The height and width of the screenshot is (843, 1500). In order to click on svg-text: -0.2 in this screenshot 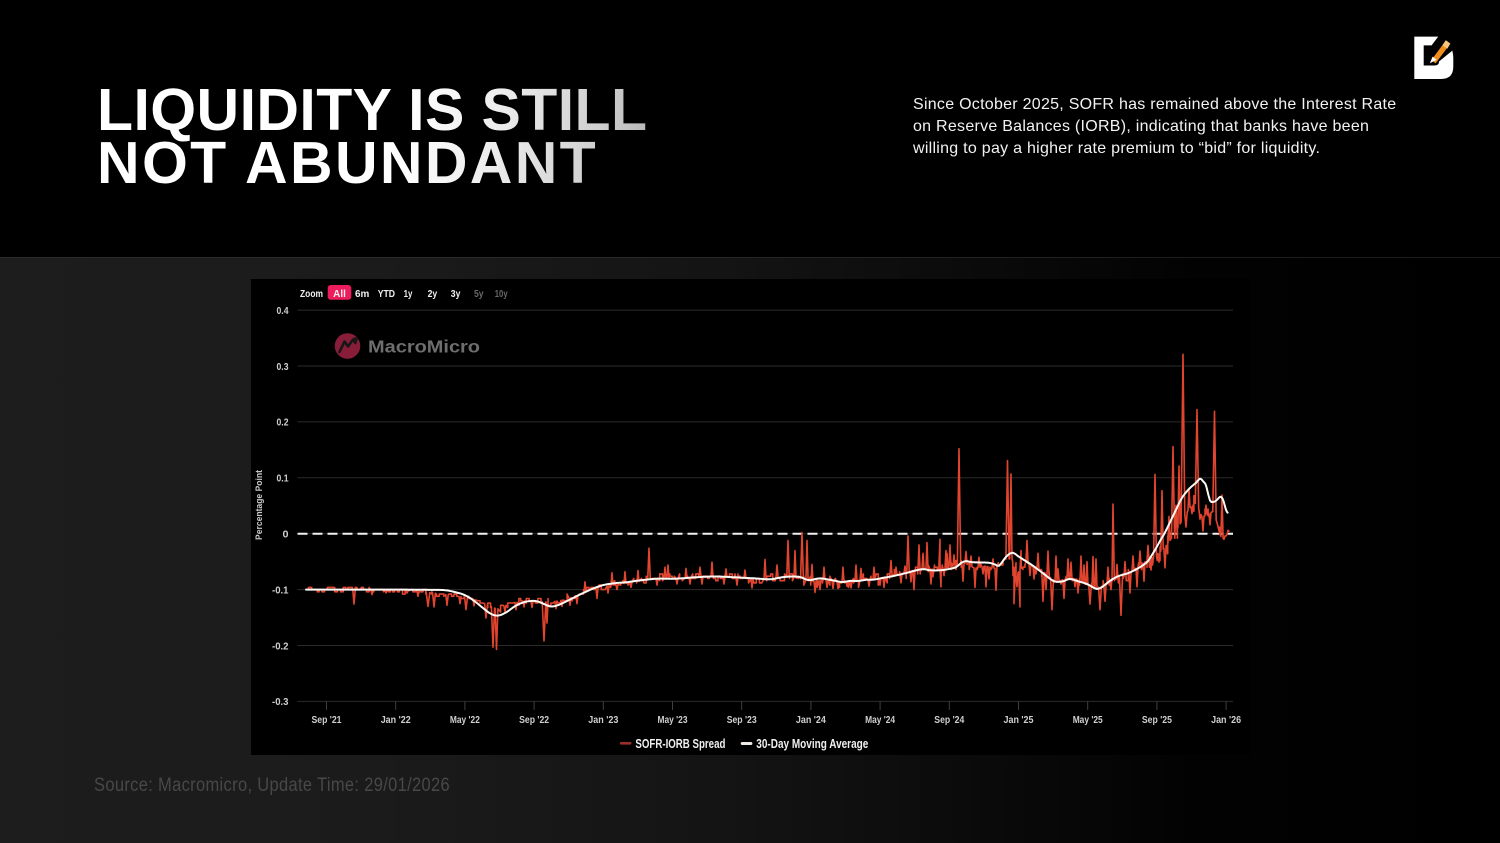, I will do `click(280, 646)`.